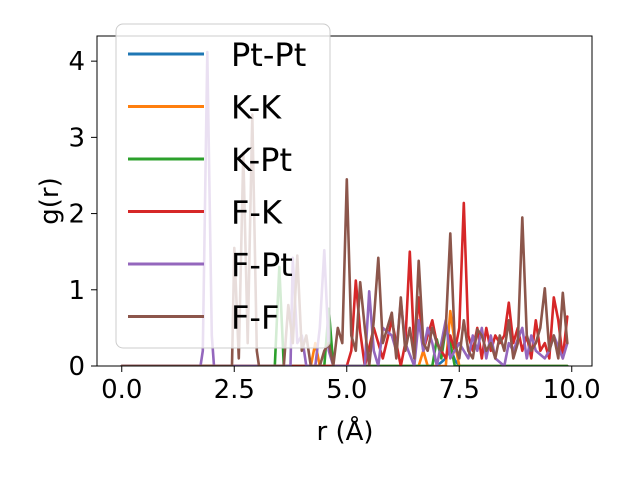 The height and width of the screenshot is (480, 640). I want to click on legend-label-1: Pt-Pt, so click(268, 55).